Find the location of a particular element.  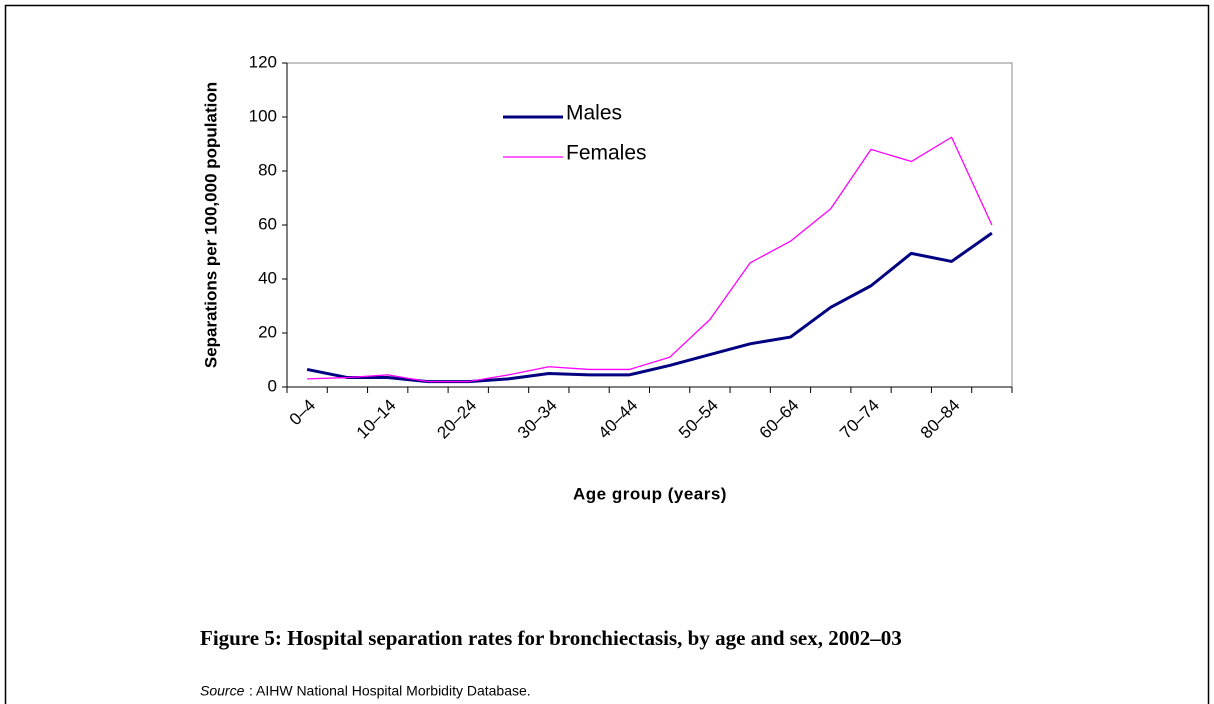

y-axis-title: Separations per 100,000 population is located at coordinates (210, 225).